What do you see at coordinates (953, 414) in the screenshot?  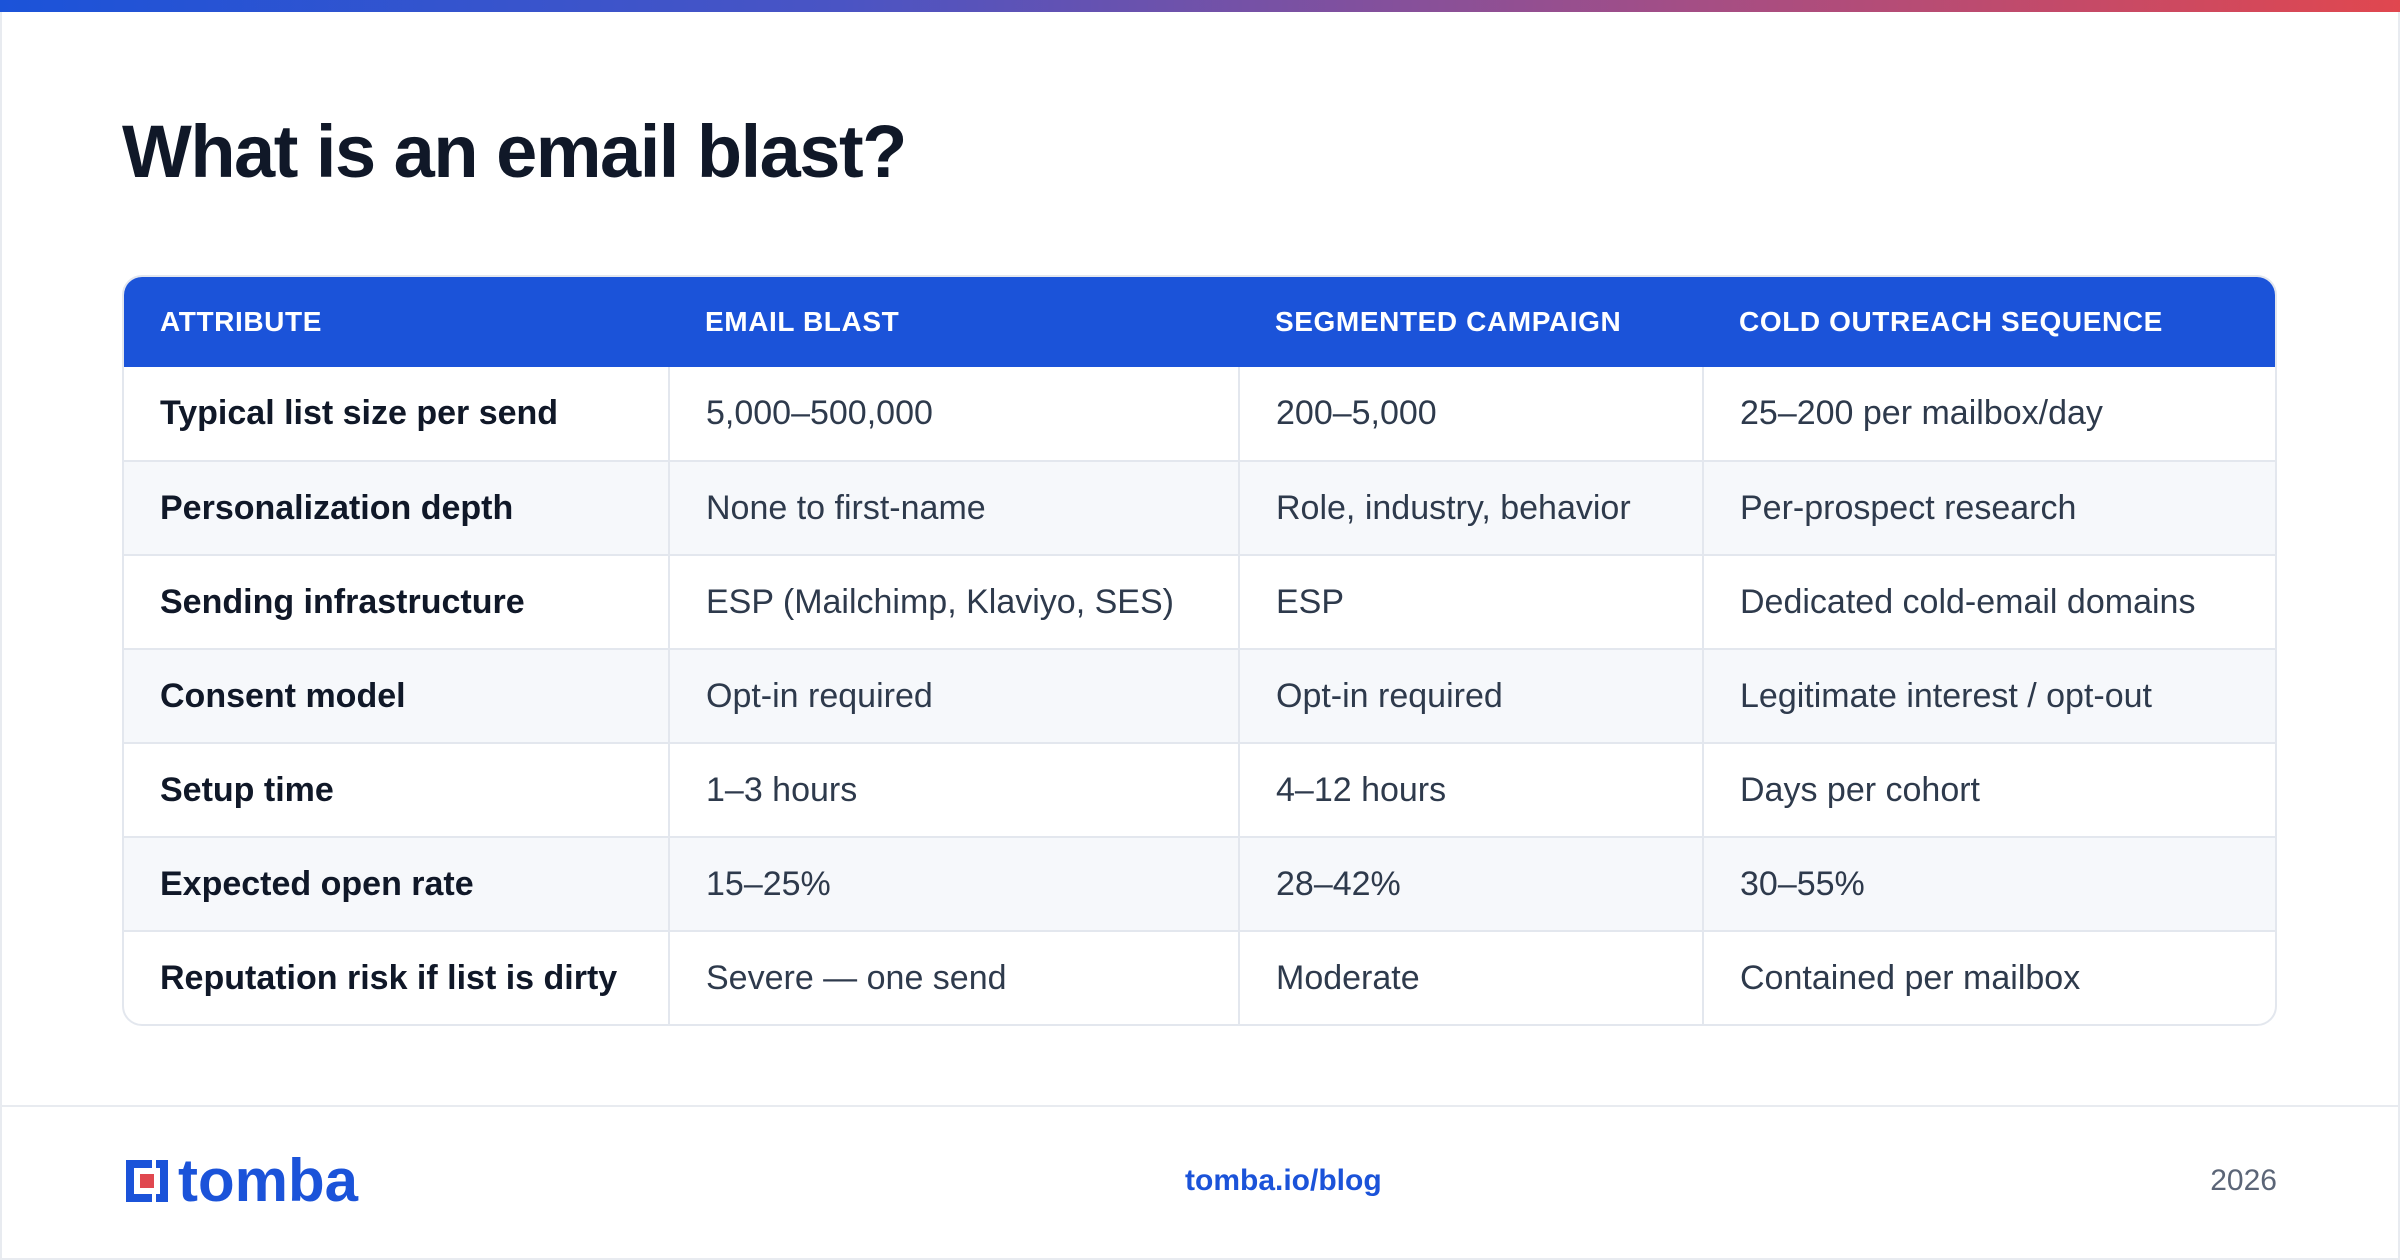 I see `cell-email-blast: 5,000–500,000` at bounding box center [953, 414].